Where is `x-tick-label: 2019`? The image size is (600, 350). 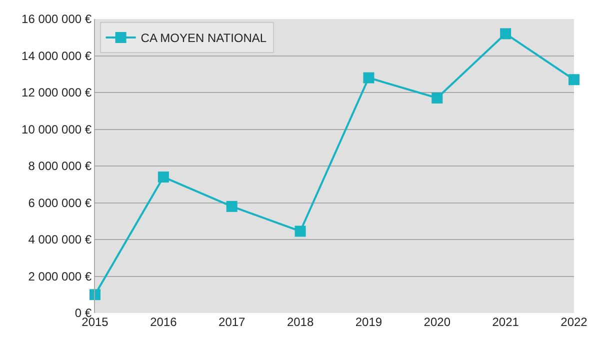 x-tick-label: 2019 is located at coordinates (368, 322).